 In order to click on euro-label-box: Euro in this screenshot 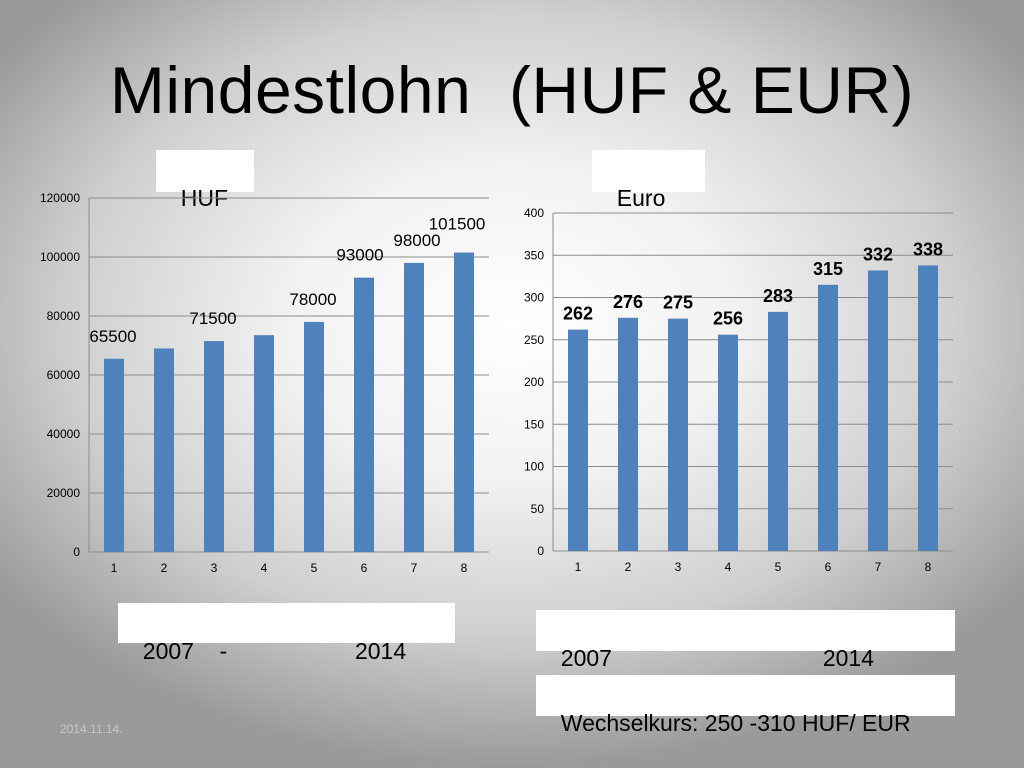, I will do `click(648, 180)`.